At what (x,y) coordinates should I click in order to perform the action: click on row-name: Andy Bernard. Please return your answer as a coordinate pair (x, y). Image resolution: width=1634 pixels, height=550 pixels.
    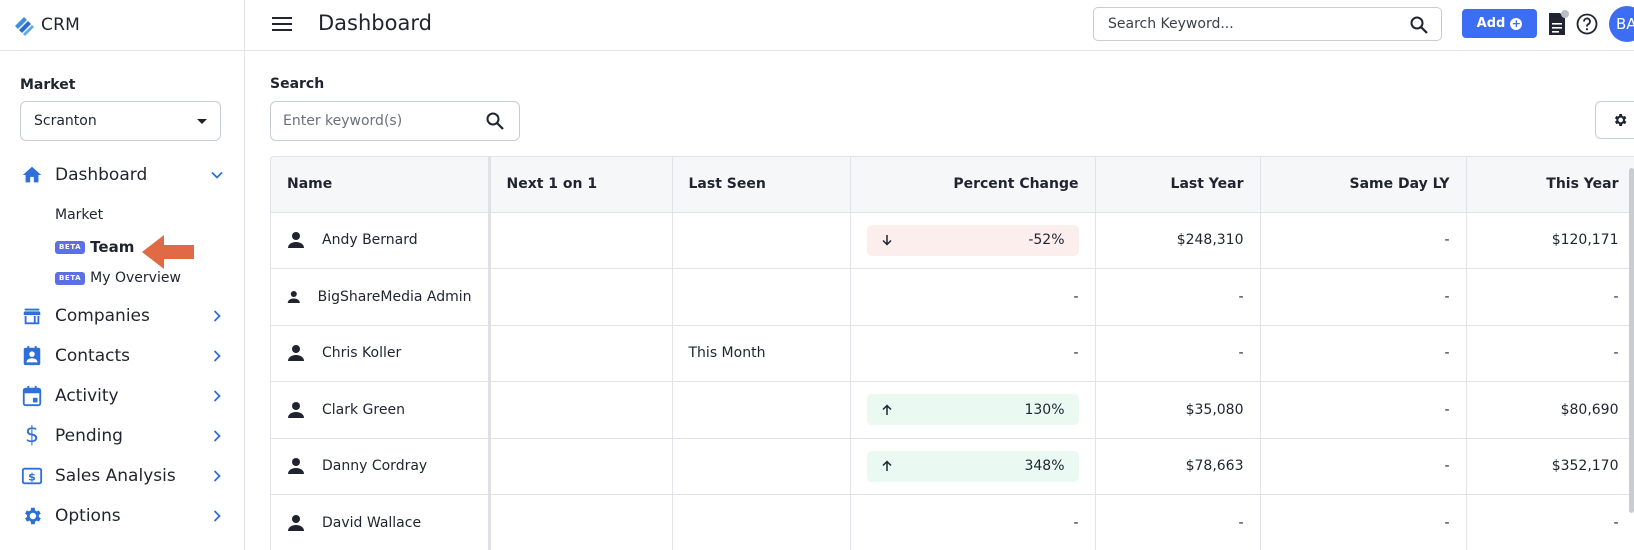
    Looking at the image, I should click on (370, 240).